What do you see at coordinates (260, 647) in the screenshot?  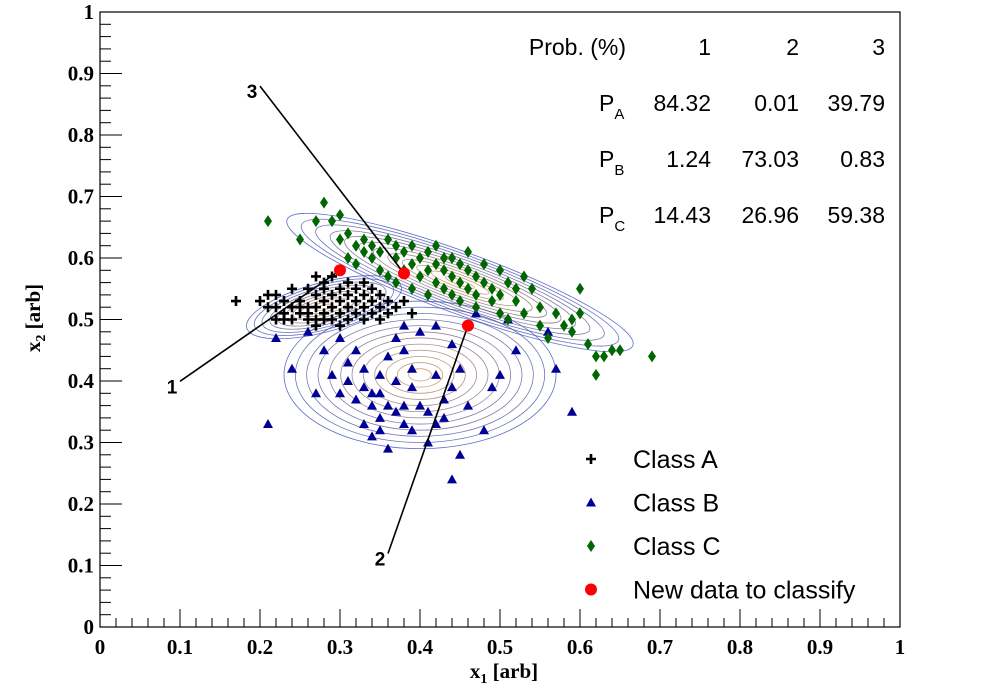 I see `x-tick-label-2: 0.2` at bounding box center [260, 647].